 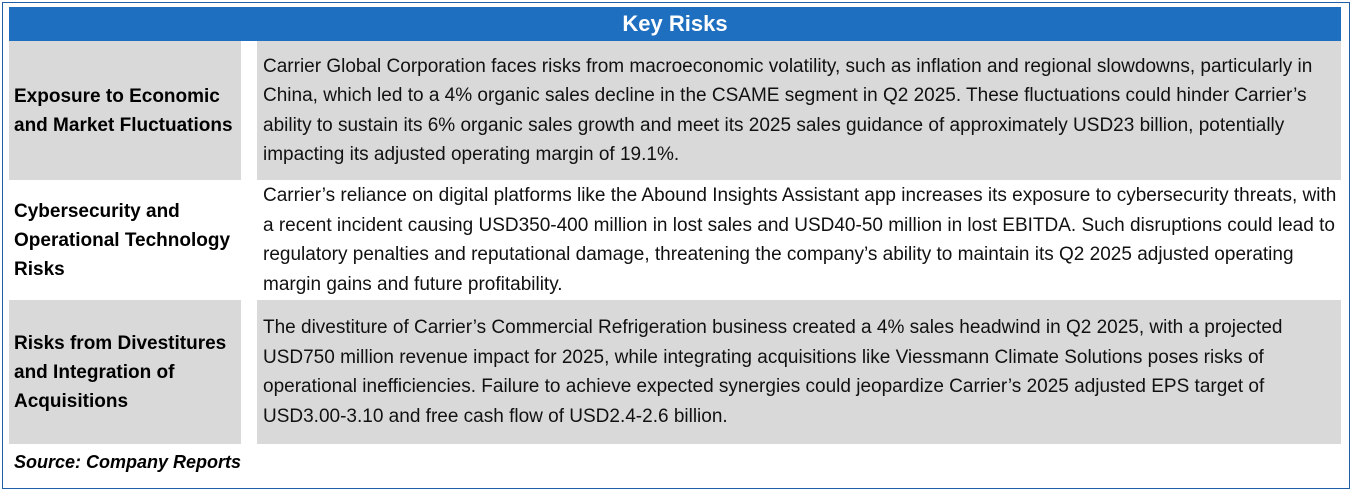 What do you see at coordinates (128, 462) in the screenshot?
I see `source-note: Source: Company Reports` at bounding box center [128, 462].